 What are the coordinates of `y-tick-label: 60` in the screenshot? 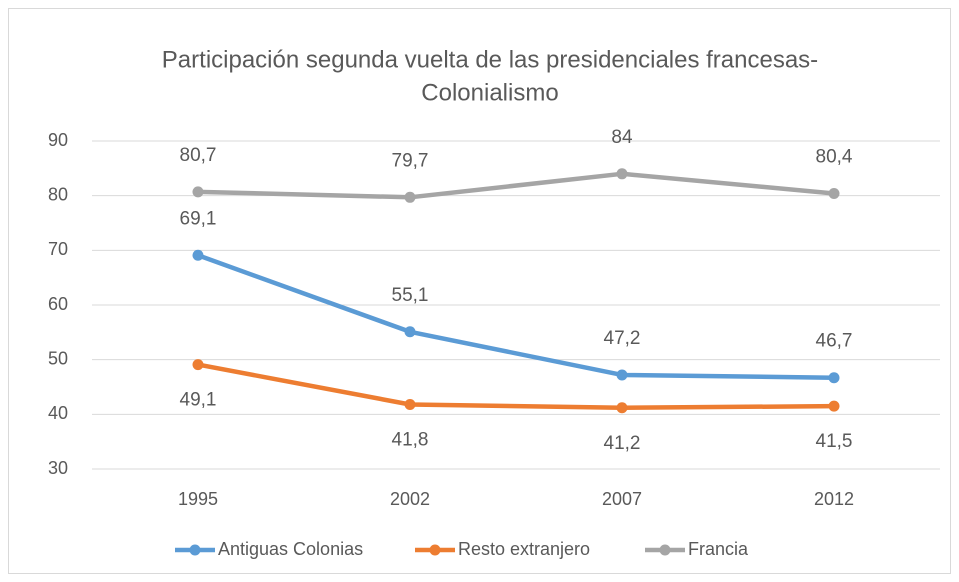 It's located at (58, 304).